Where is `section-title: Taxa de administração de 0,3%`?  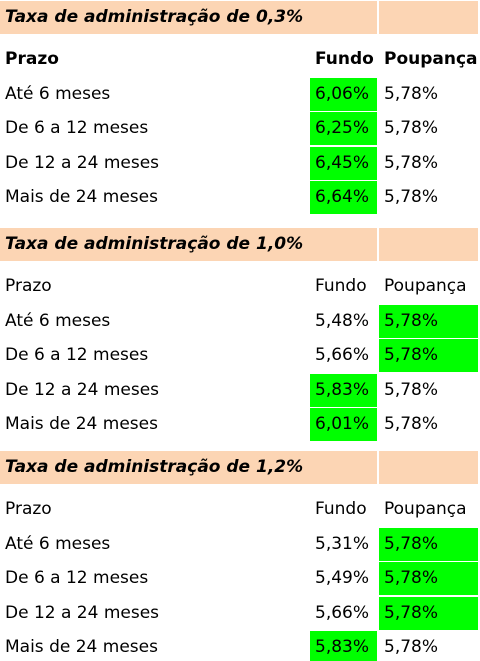 section-title: Taxa de administração de 0,3% is located at coordinates (188, 17).